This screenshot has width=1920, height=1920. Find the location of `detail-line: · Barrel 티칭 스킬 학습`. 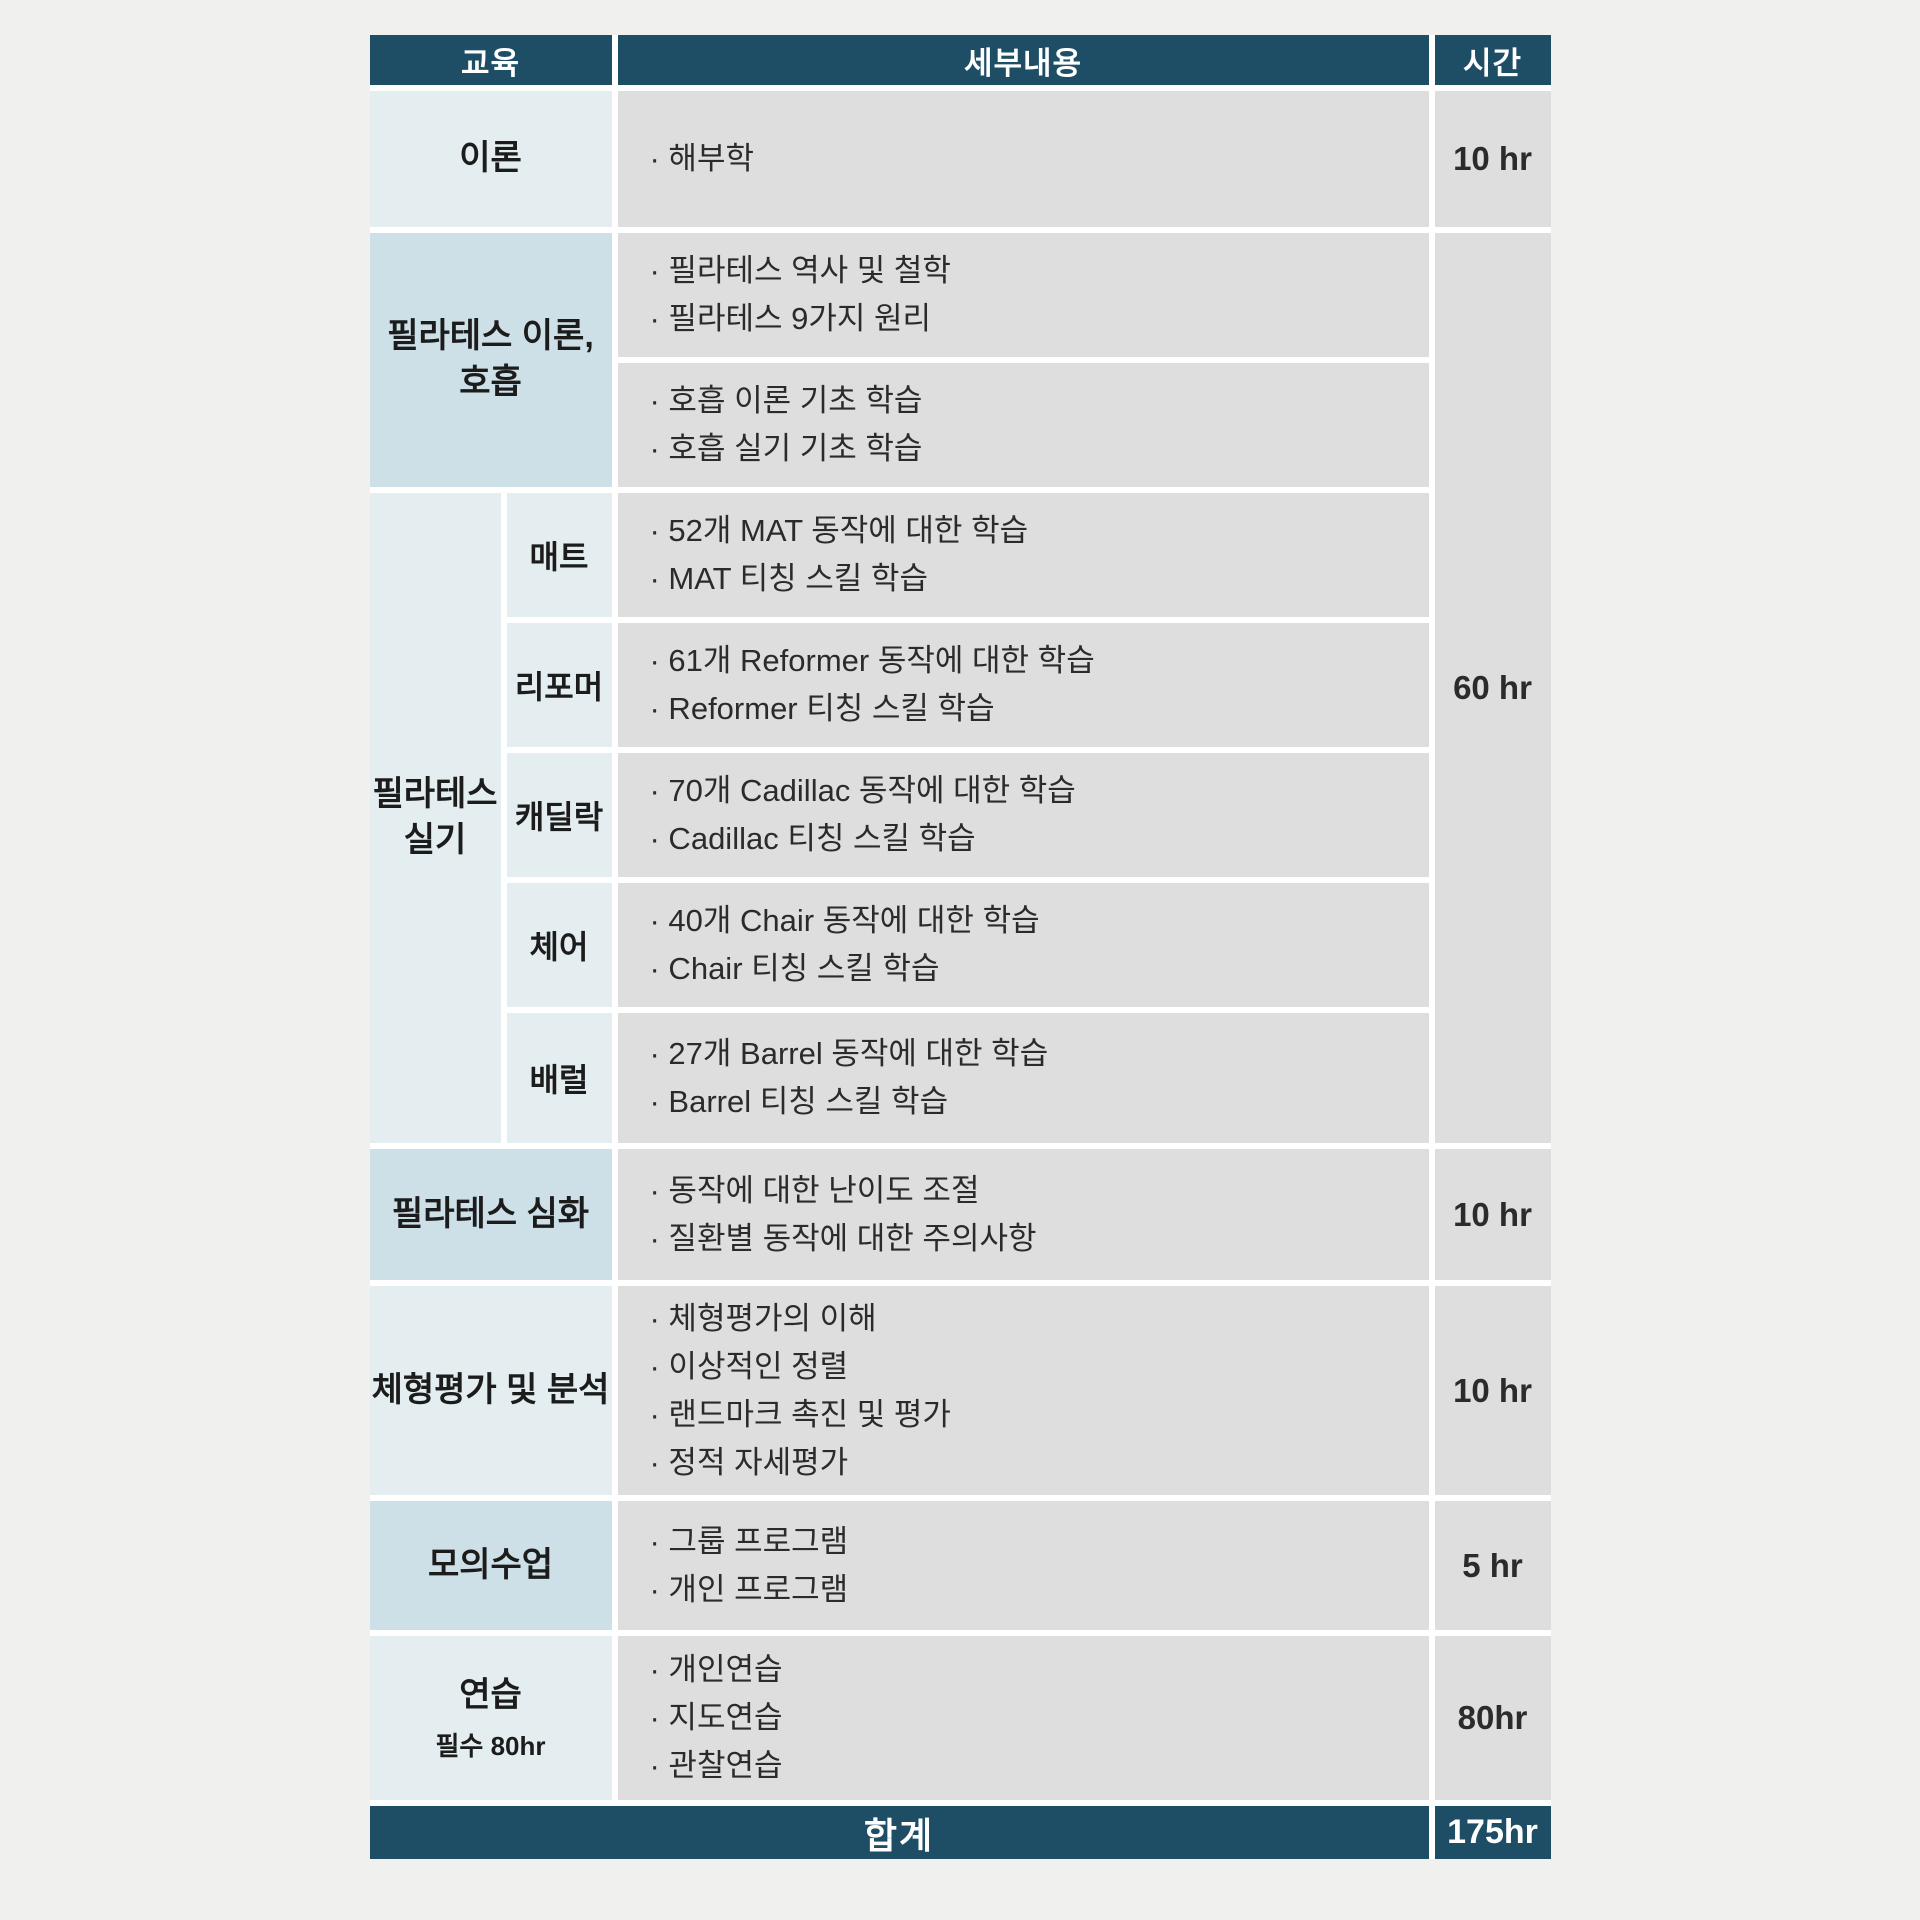

detail-line: · Barrel 티칭 스킬 학습 is located at coordinates (799, 1101).